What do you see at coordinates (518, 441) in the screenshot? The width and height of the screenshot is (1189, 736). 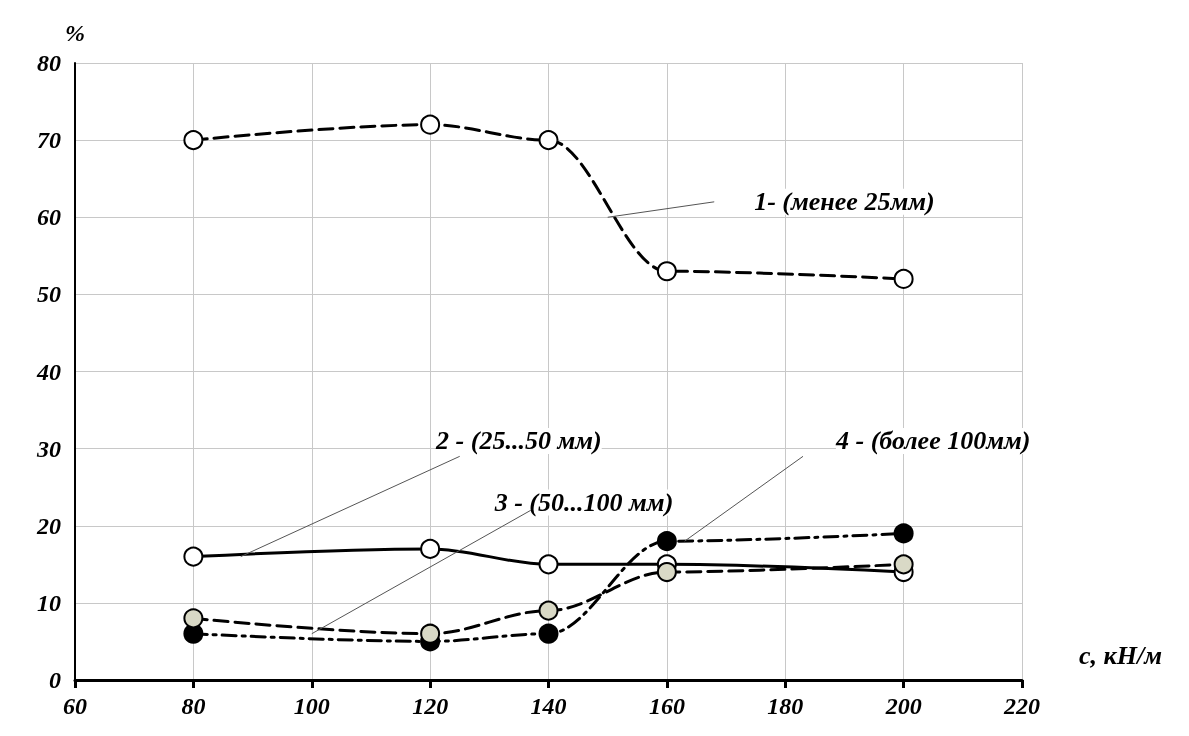 I see `text: 2 - (25...50 мм)` at bounding box center [518, 441].